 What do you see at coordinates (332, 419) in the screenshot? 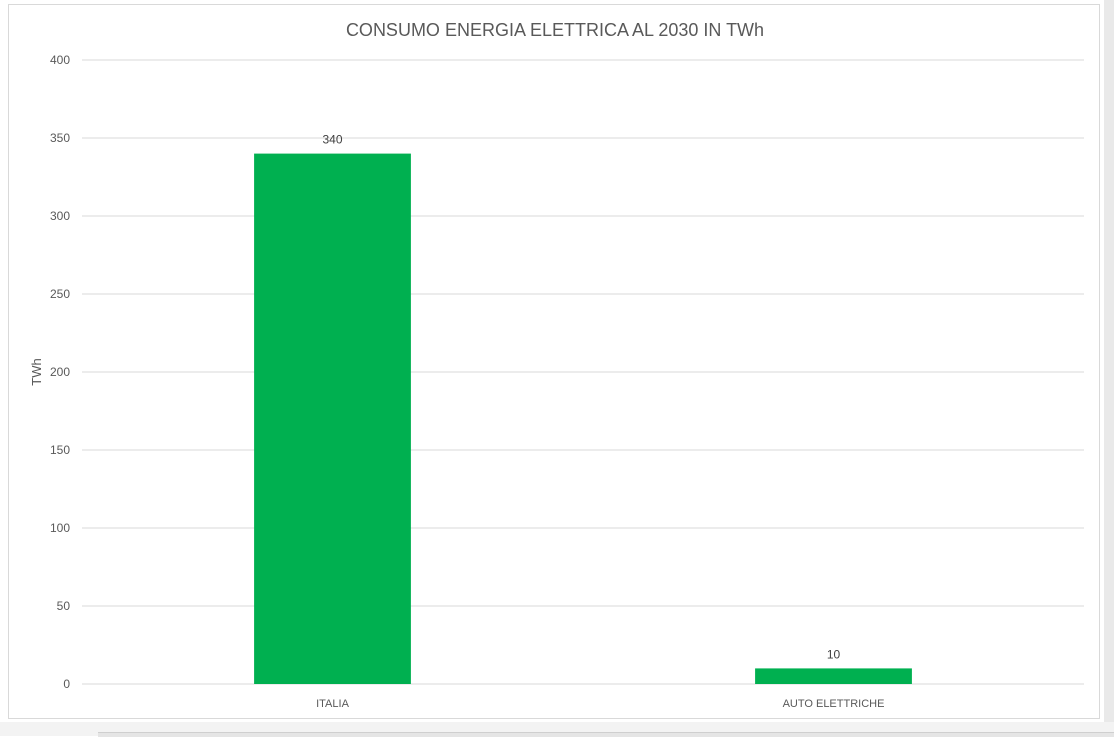
I see `bar-italia` at bounding box center [332, 419].